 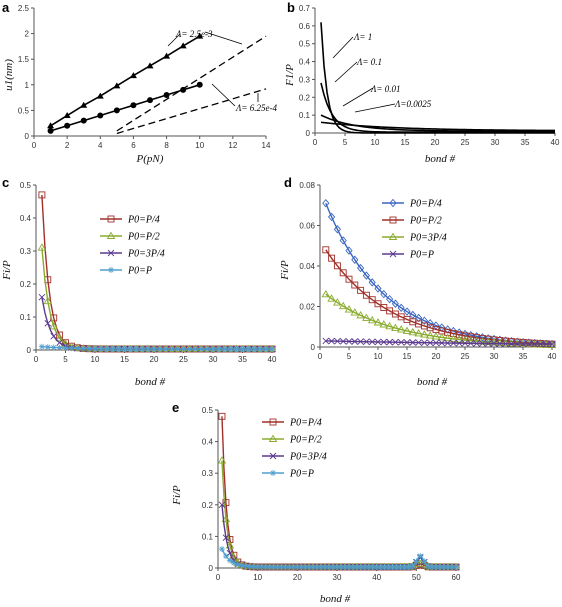 I want to click on plot-d-area: 0 5 10 15 20 25 30 35 40 0 0.02 0.04 0.06 0.08, so click(x=428, y=271).